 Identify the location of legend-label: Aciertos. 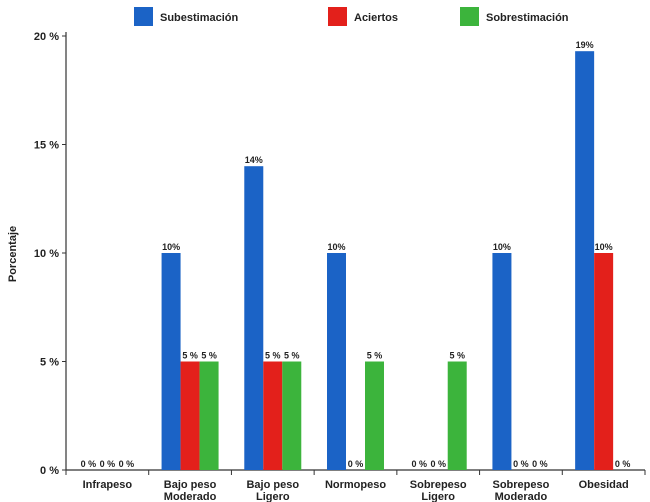
(376, 18).